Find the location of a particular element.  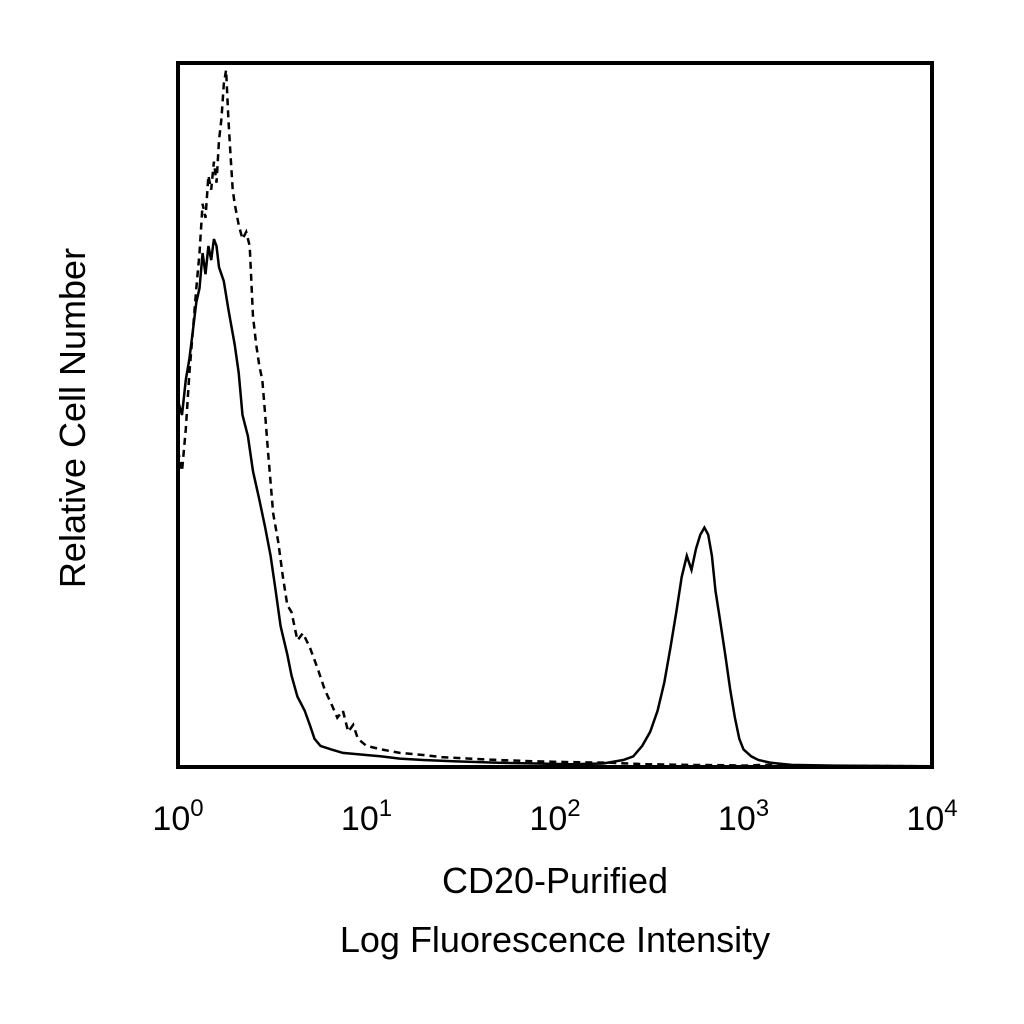

x-tick-label: 10⁰ is located at coordinates (177, 816).